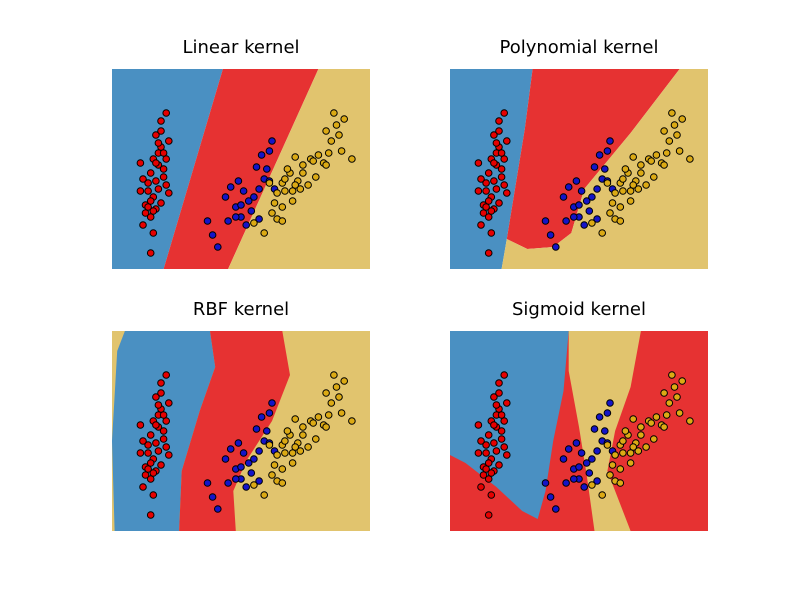 The image size is (800, 600). Describe the element at coordinates (579, 431) in the screenshot. I see `decision-area` at that location.